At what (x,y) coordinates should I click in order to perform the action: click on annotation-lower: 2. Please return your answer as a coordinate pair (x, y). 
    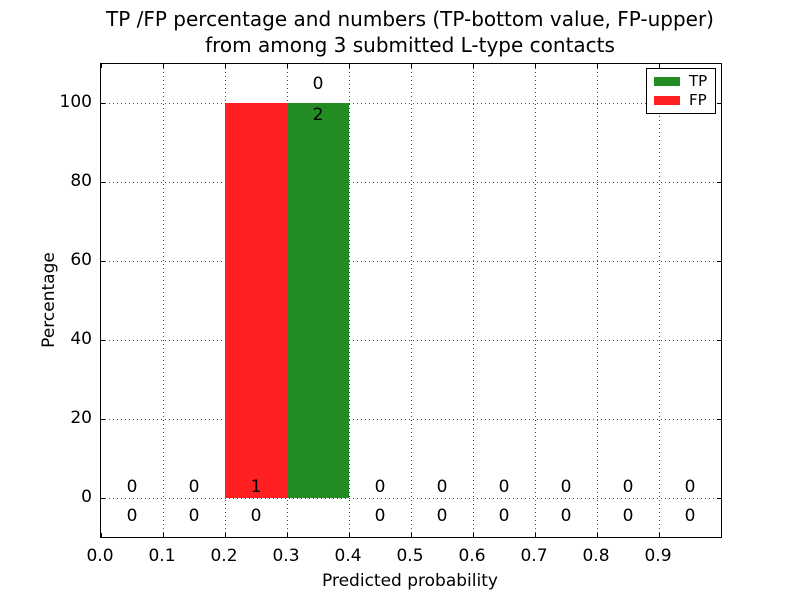
    Looking at the image, I should click on (318, 115).